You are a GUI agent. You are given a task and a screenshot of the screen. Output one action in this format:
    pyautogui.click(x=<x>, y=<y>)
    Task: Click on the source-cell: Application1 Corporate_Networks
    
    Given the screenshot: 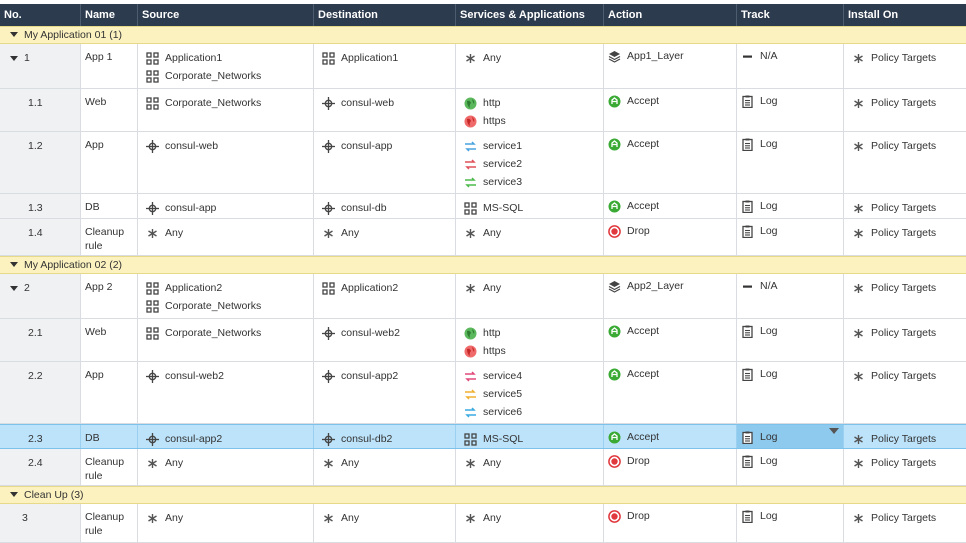 What is the action you would take?
    pyautogui.click(x=226, y=66)
    